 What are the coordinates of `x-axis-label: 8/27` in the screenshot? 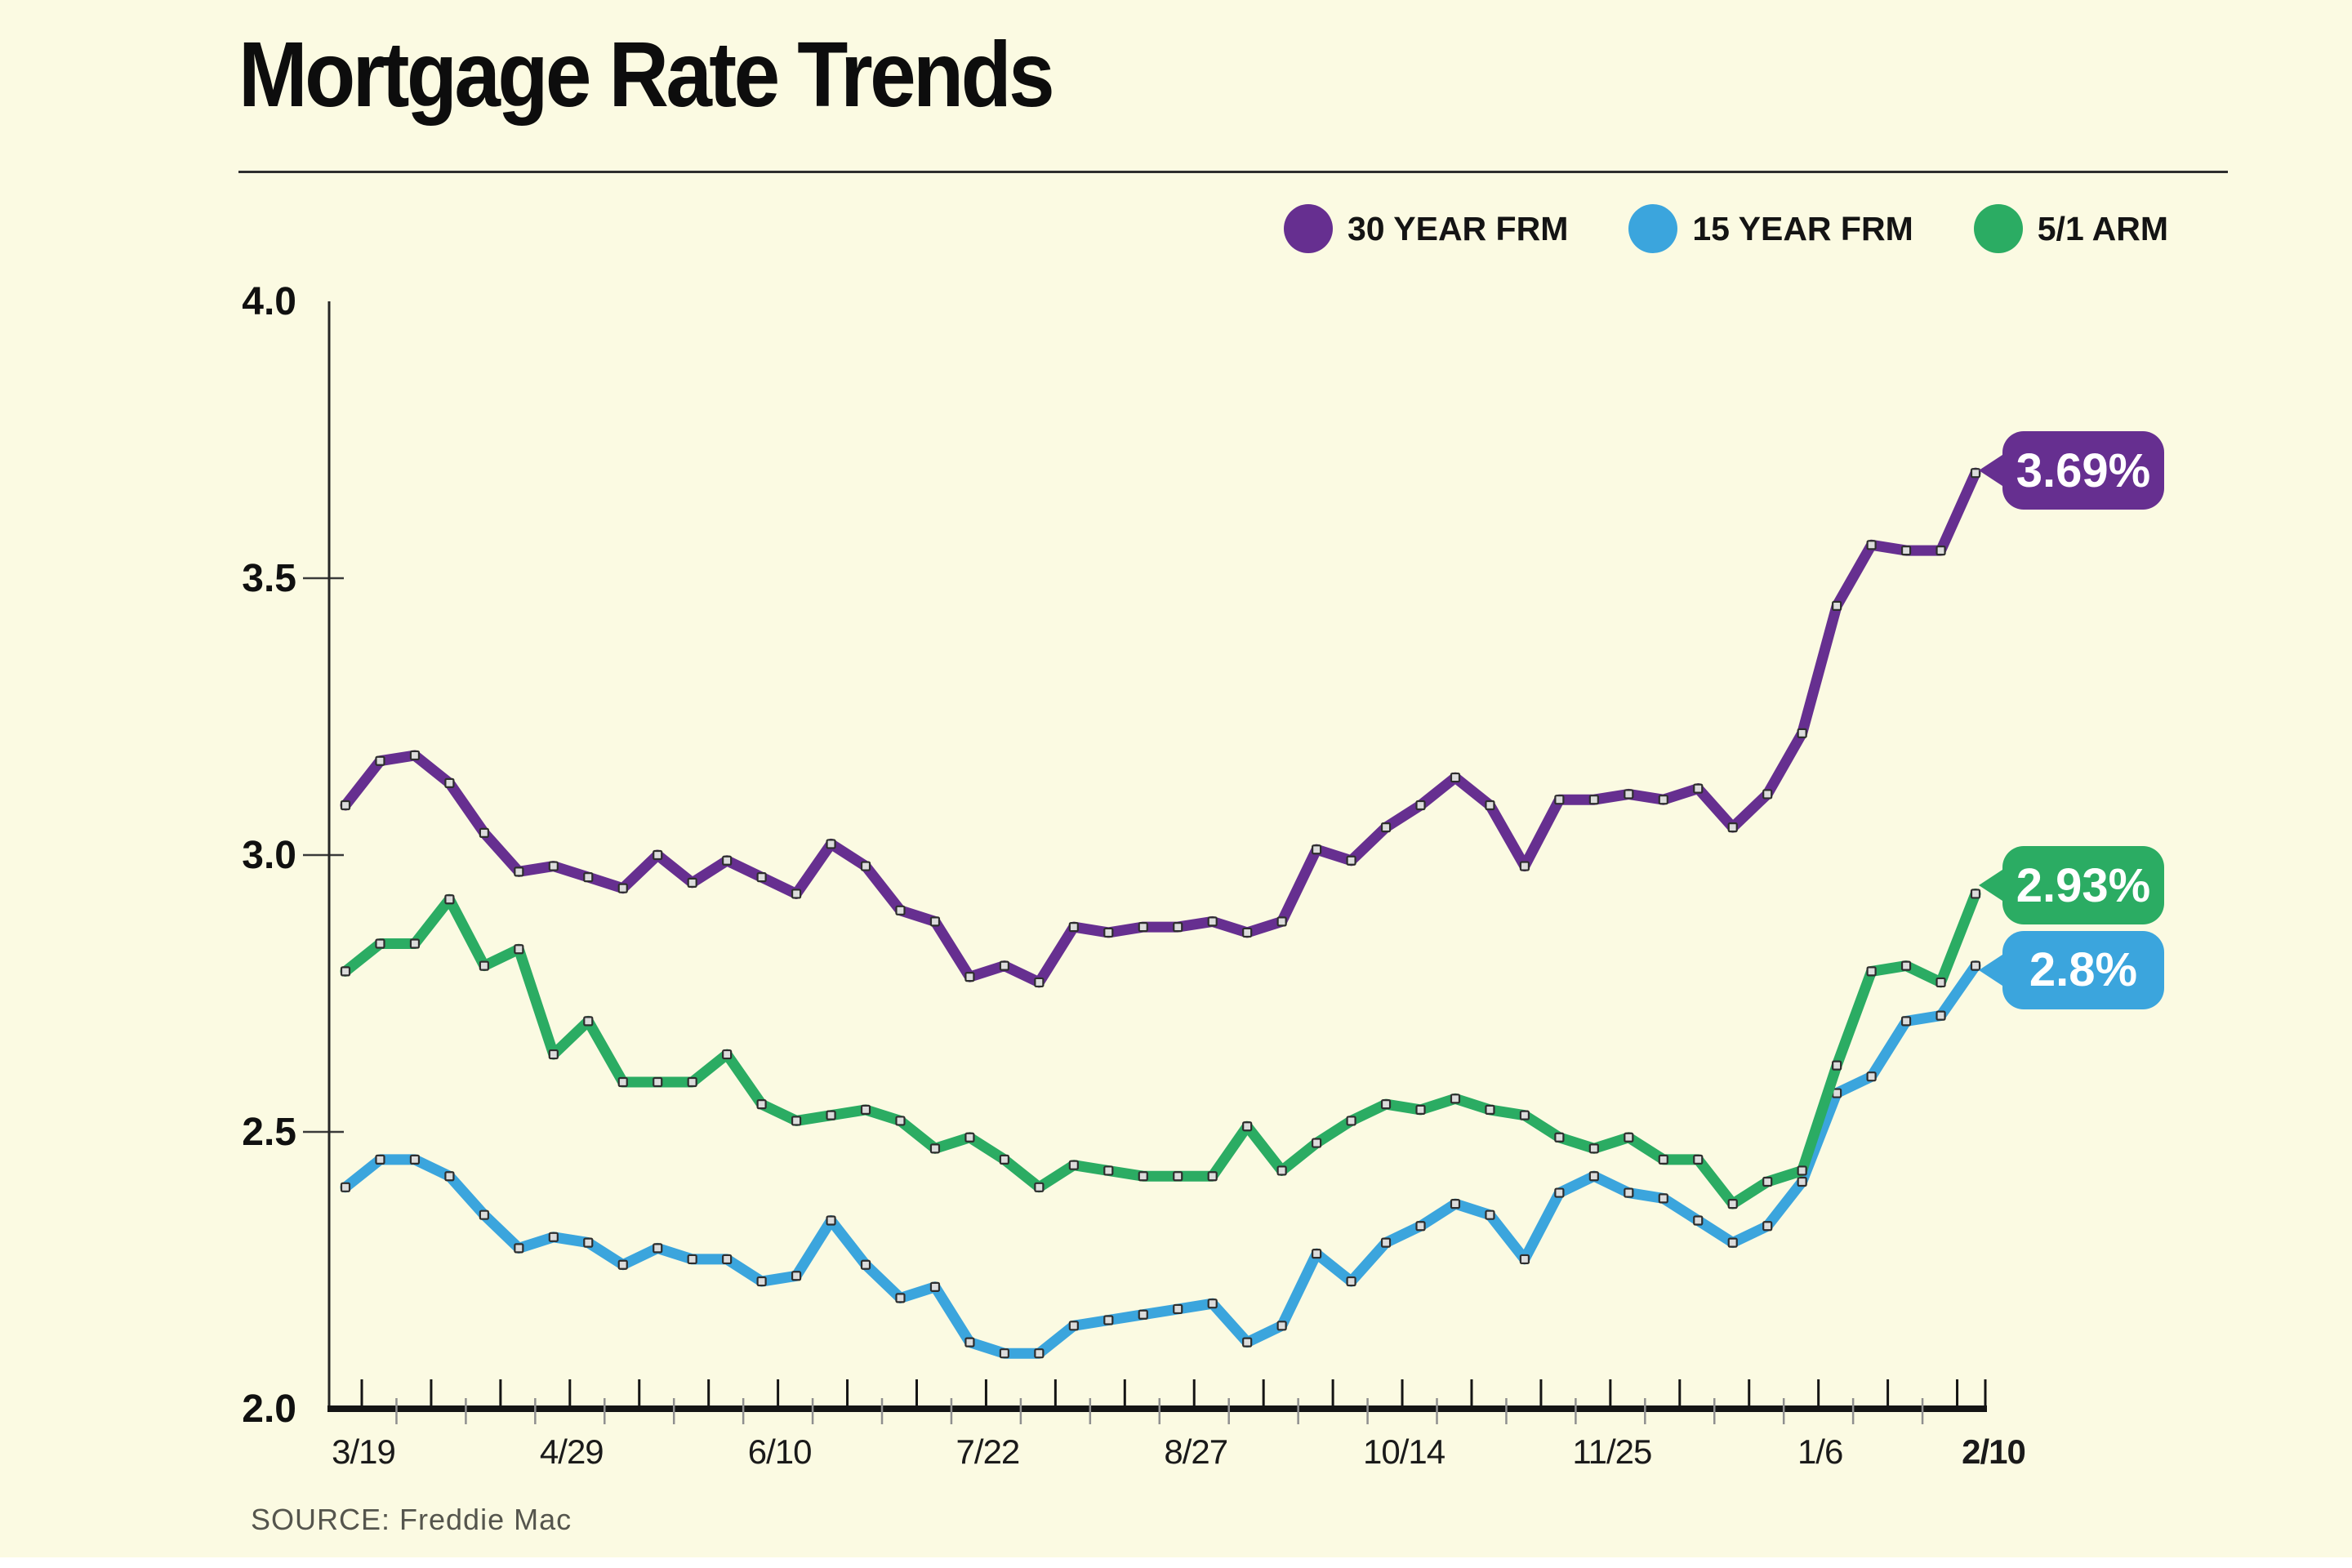 It's located at (1195, 1451).